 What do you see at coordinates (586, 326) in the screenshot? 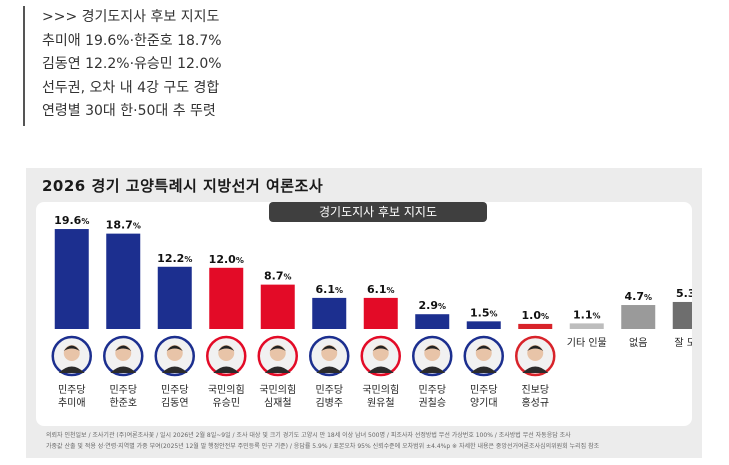
I see `bar-기타 인물` at bounding box center [586, 326].